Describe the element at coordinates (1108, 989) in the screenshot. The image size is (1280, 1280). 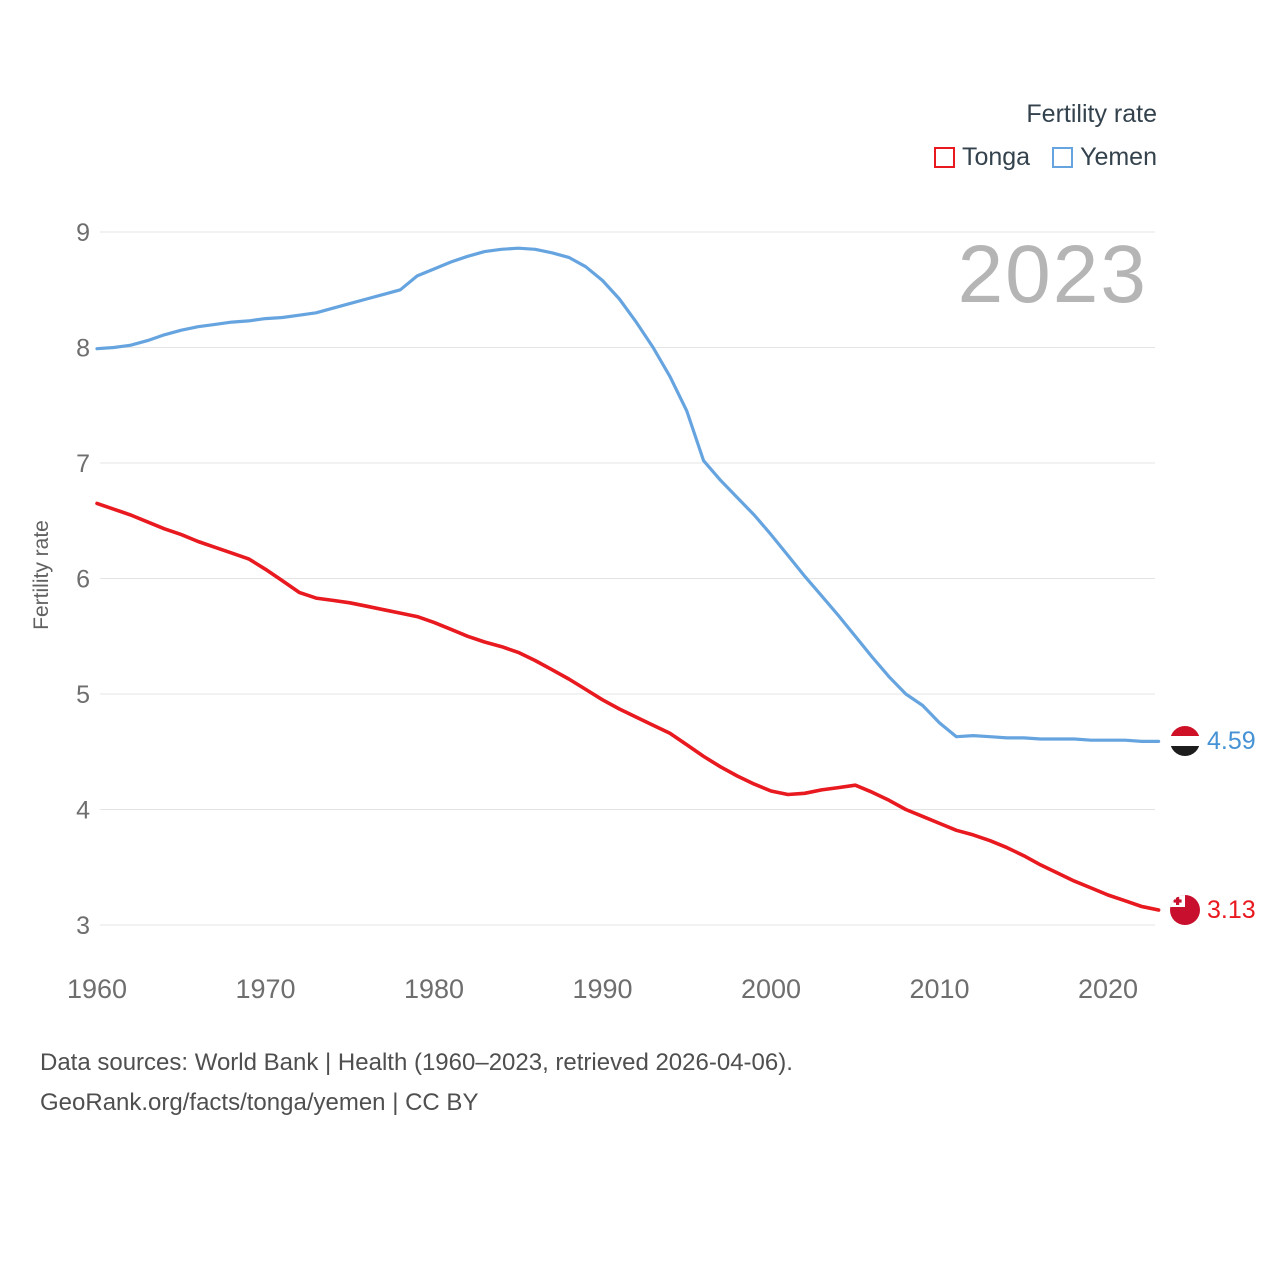
I see `x-tick-2020: 2020` at that location.